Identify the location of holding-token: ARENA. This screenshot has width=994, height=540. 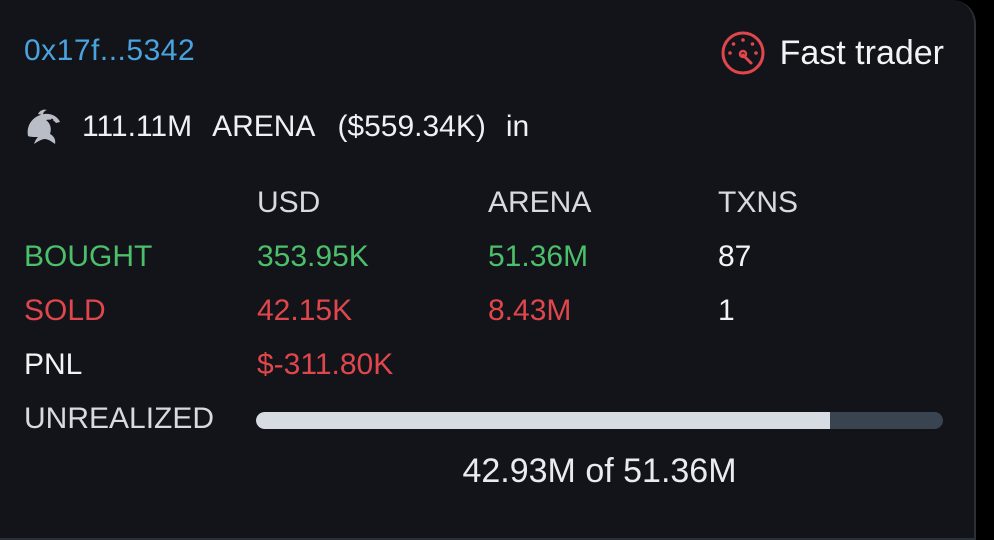
(264, 126).